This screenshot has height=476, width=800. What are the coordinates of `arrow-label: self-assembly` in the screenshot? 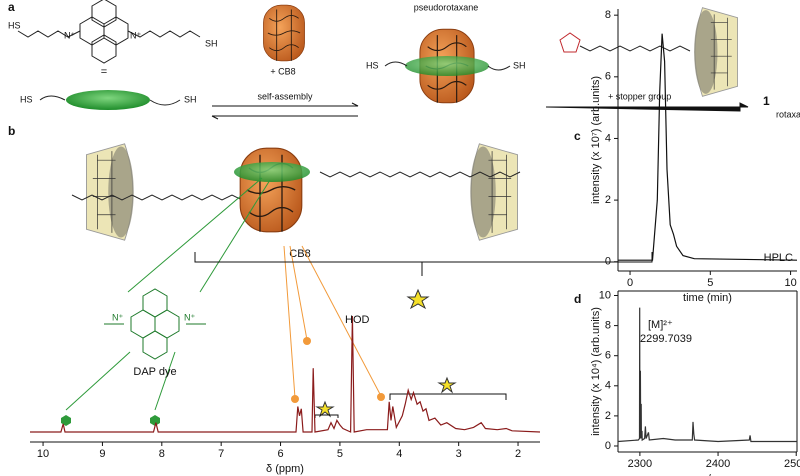 It's located at (285, 96).